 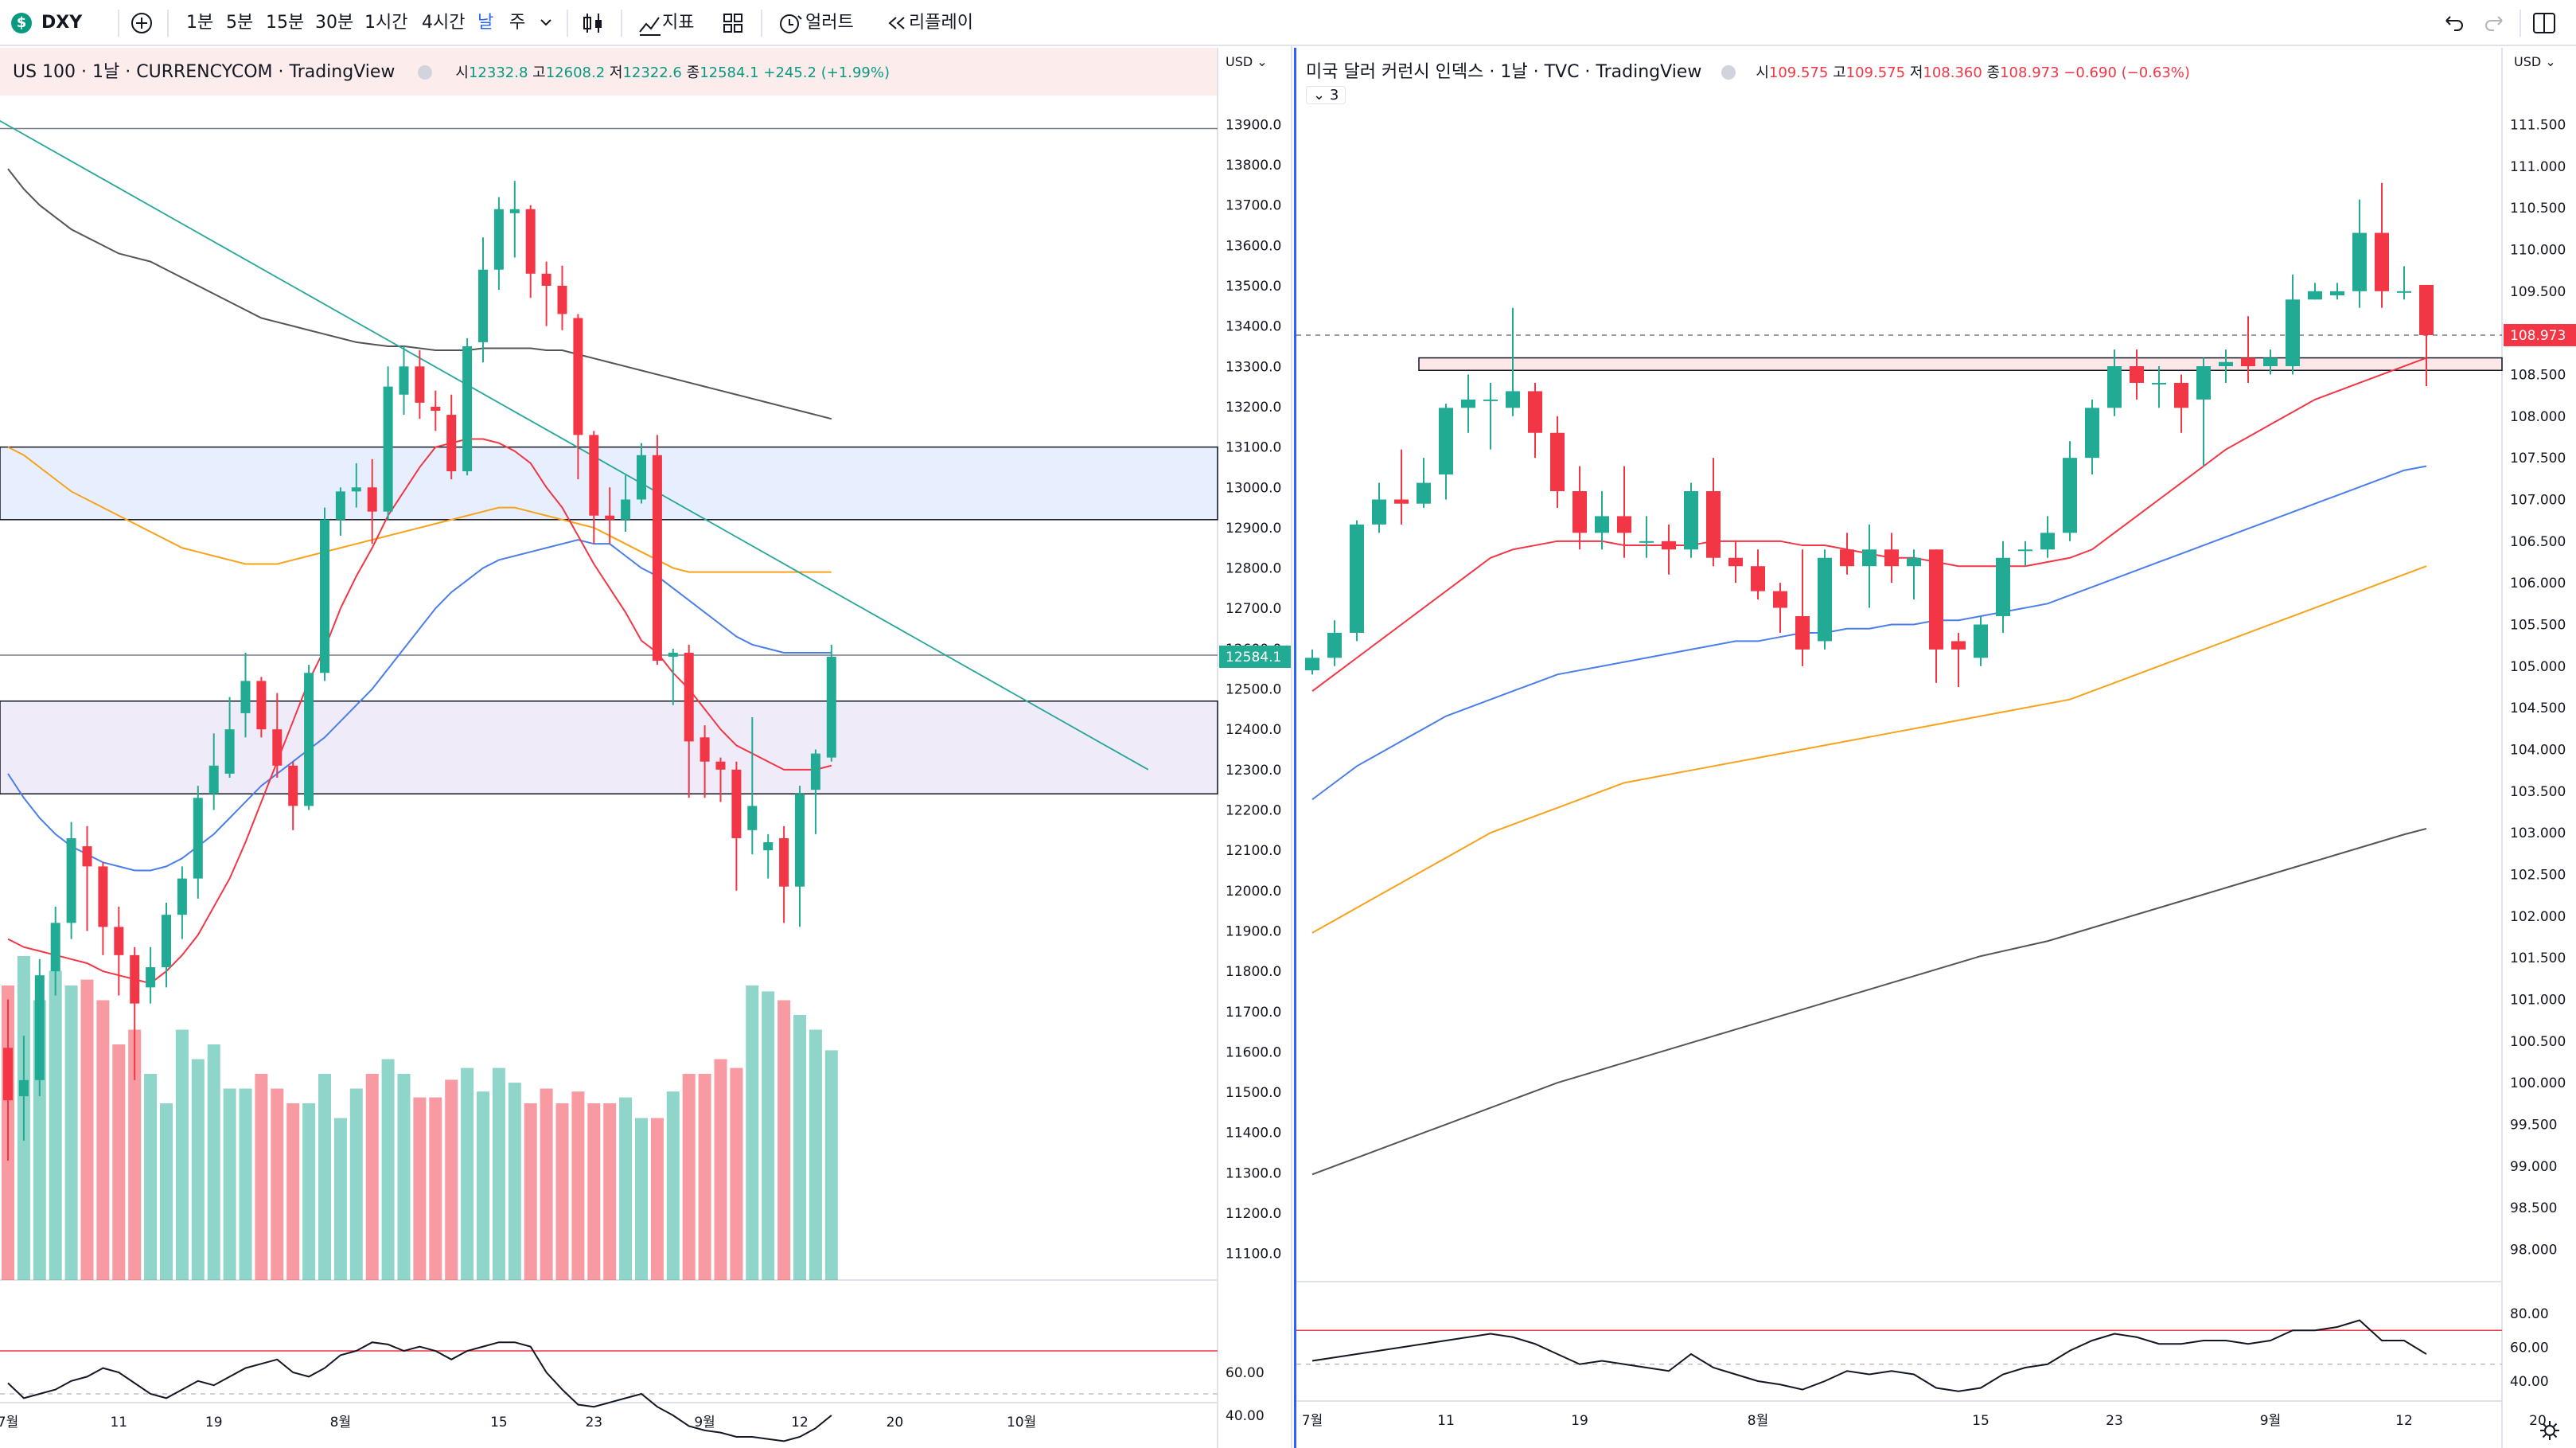 What do you see at coordinates (1253, 1013) in the screenshot?
I see `price-axis-label: 11700.0` at bounding box center [1253, 1013].